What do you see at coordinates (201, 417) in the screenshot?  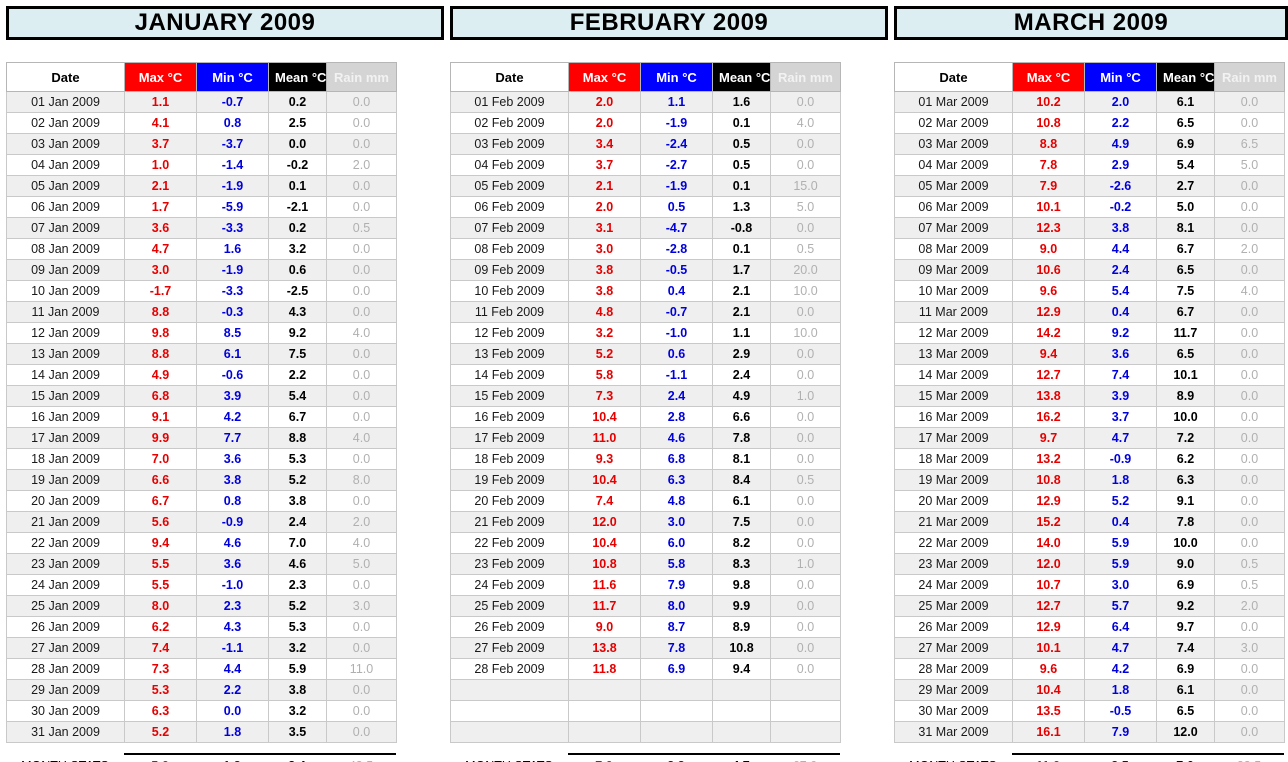 I see `table-row: 16 Jan 2009 9.1 4.2 6.7 0.0` at bounding box center [201, 417].